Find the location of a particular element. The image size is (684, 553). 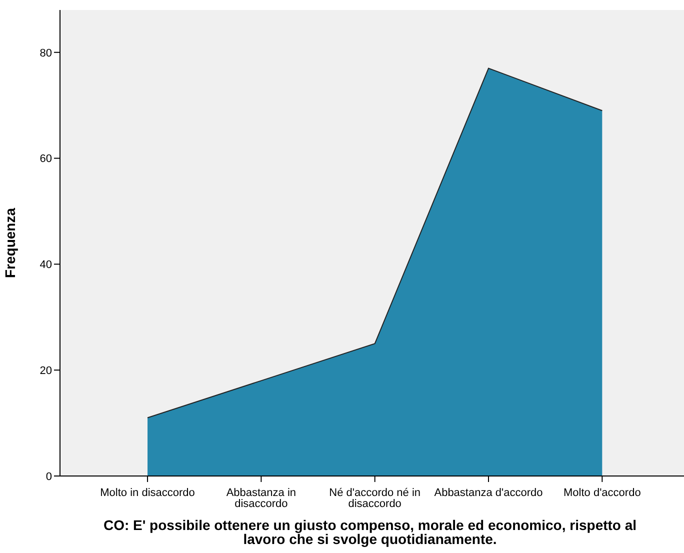

x-axis-title: CO: E' possibile ottenere un giusto compenso, morale ed economico, rispetto al lavoro che si svolge quotidianamente. is located at coordinates (370, 532).